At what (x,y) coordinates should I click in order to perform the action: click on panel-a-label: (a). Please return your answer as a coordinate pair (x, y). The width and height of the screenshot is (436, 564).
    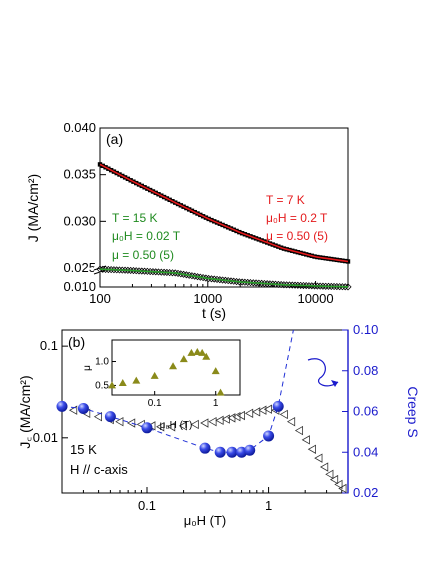
    Looking at the image, I should click on (114, 139).